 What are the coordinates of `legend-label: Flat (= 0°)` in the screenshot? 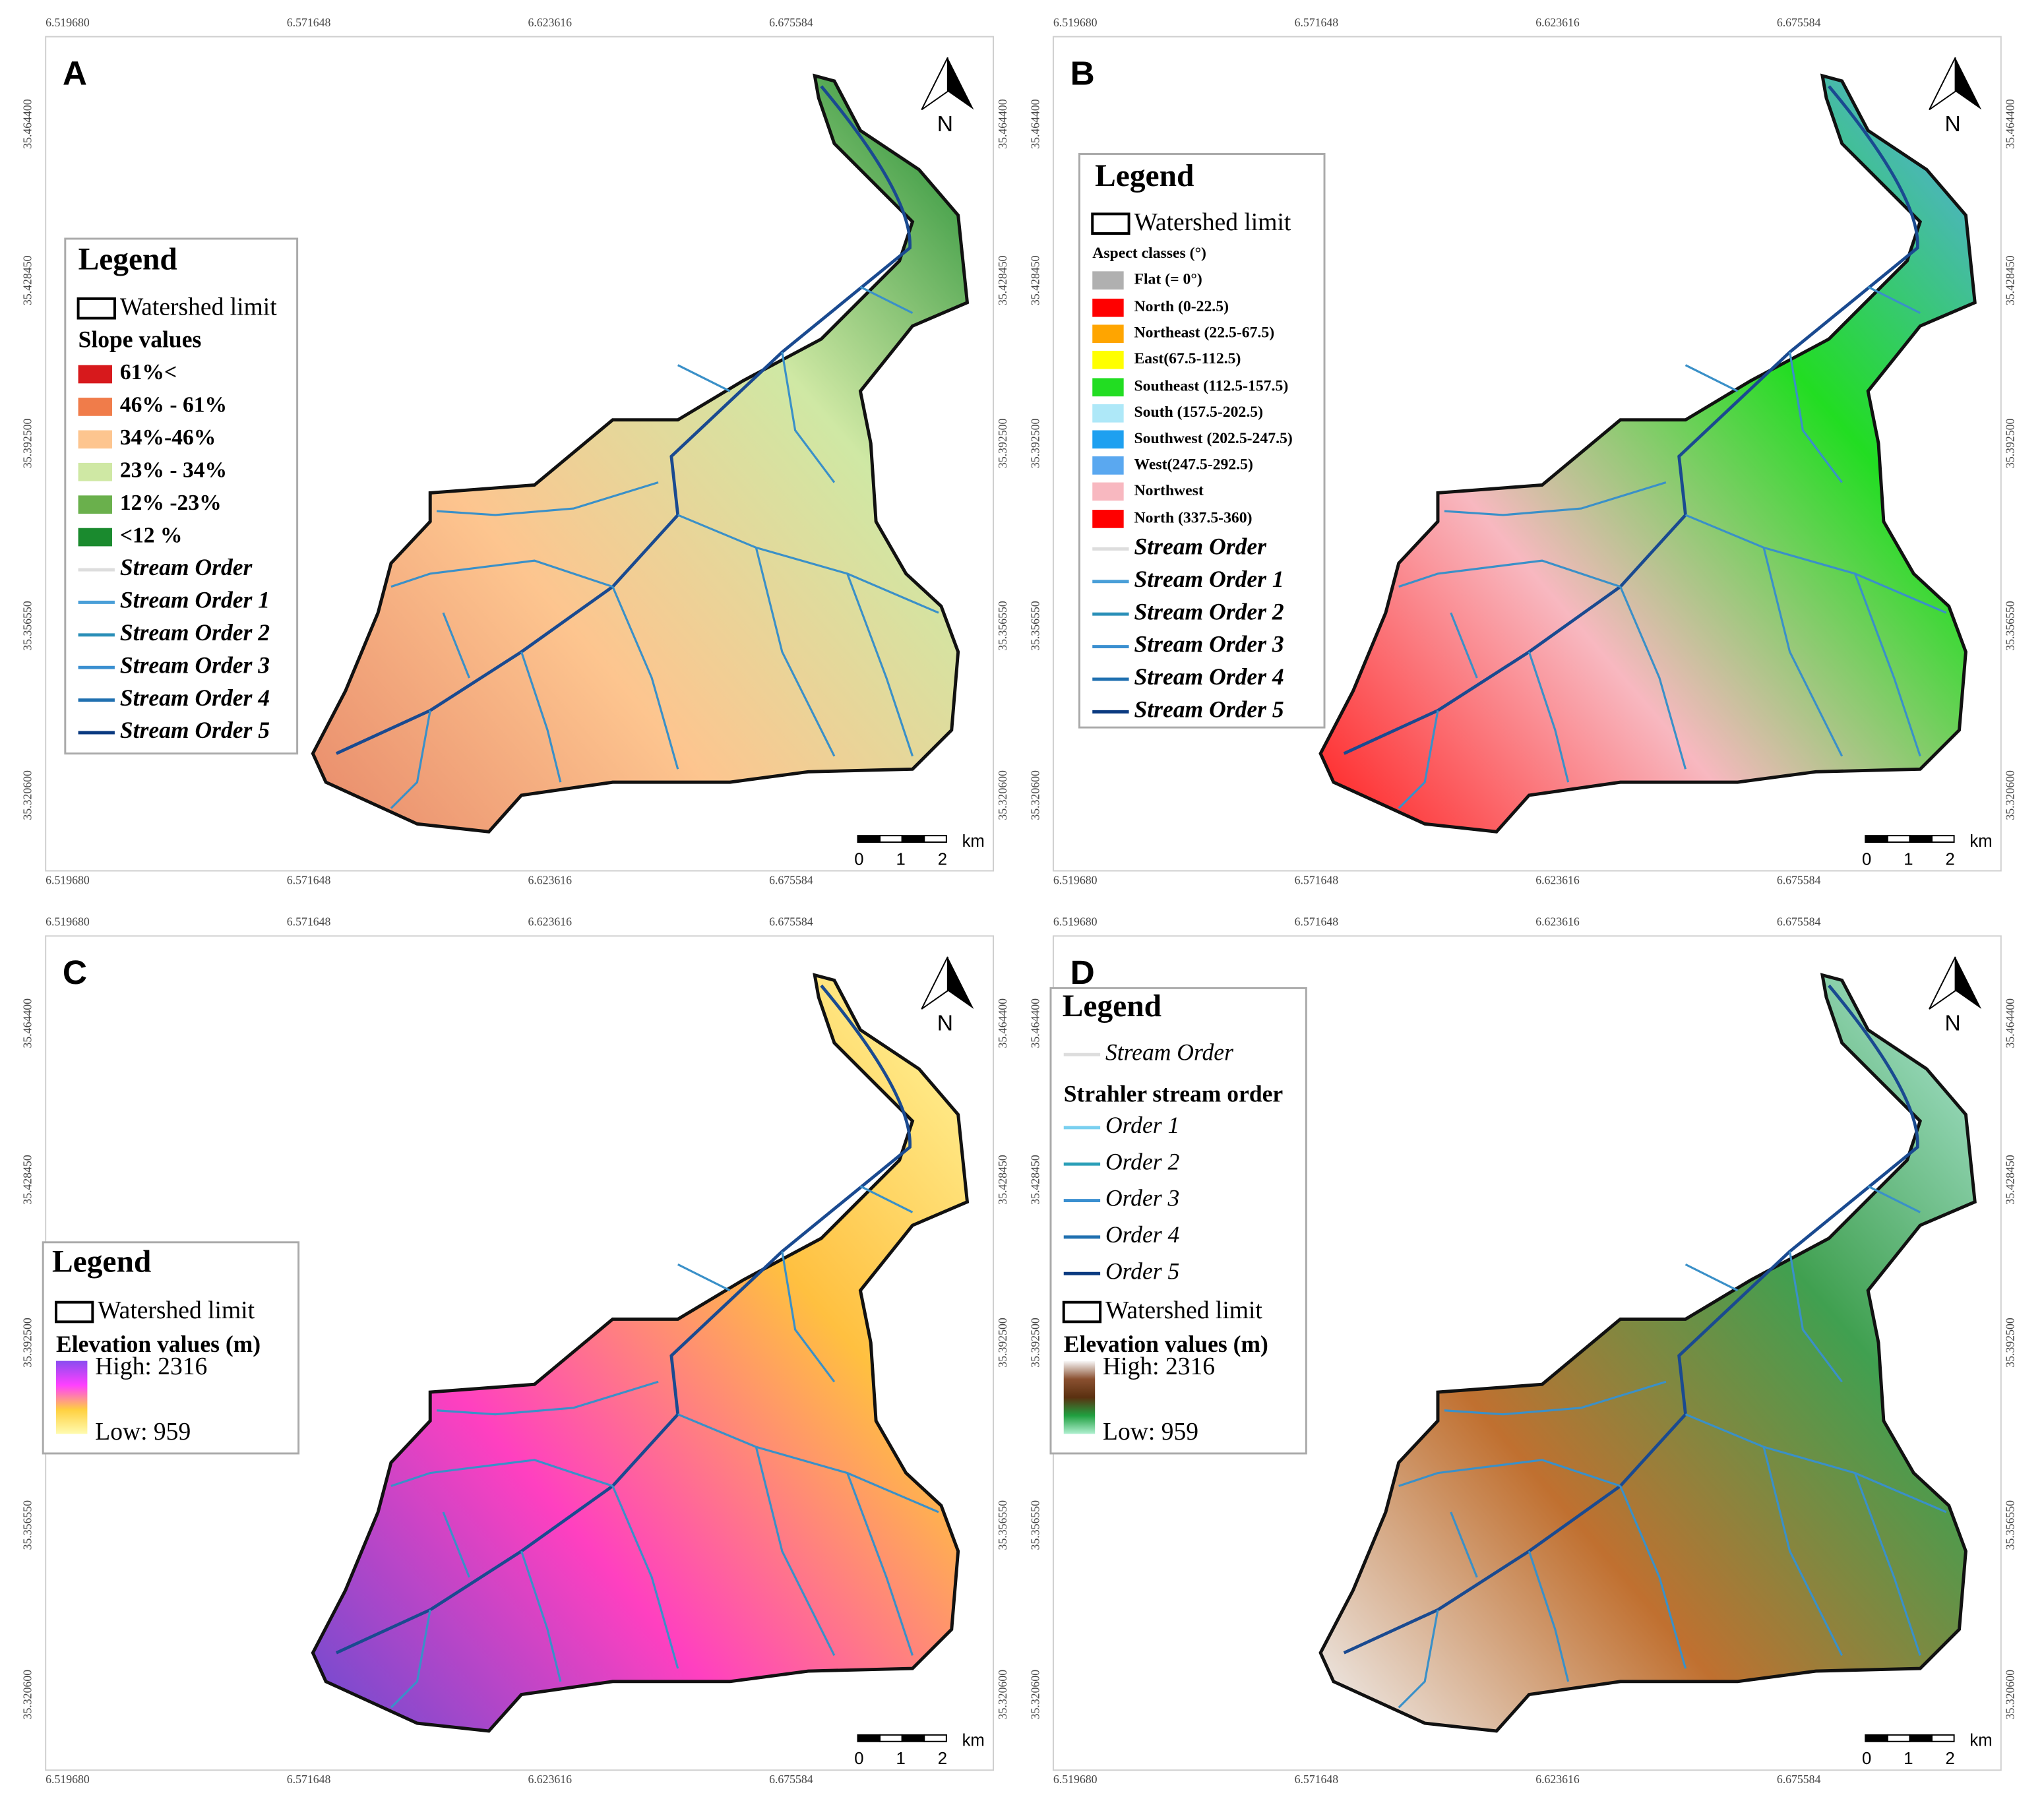 It's located at (1168, 279).